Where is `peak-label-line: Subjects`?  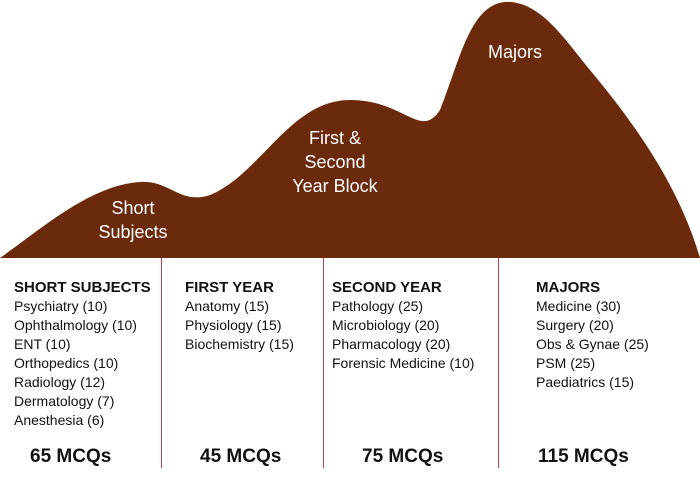
peak-label-line: Subjects is located at coordinates (133, 232).